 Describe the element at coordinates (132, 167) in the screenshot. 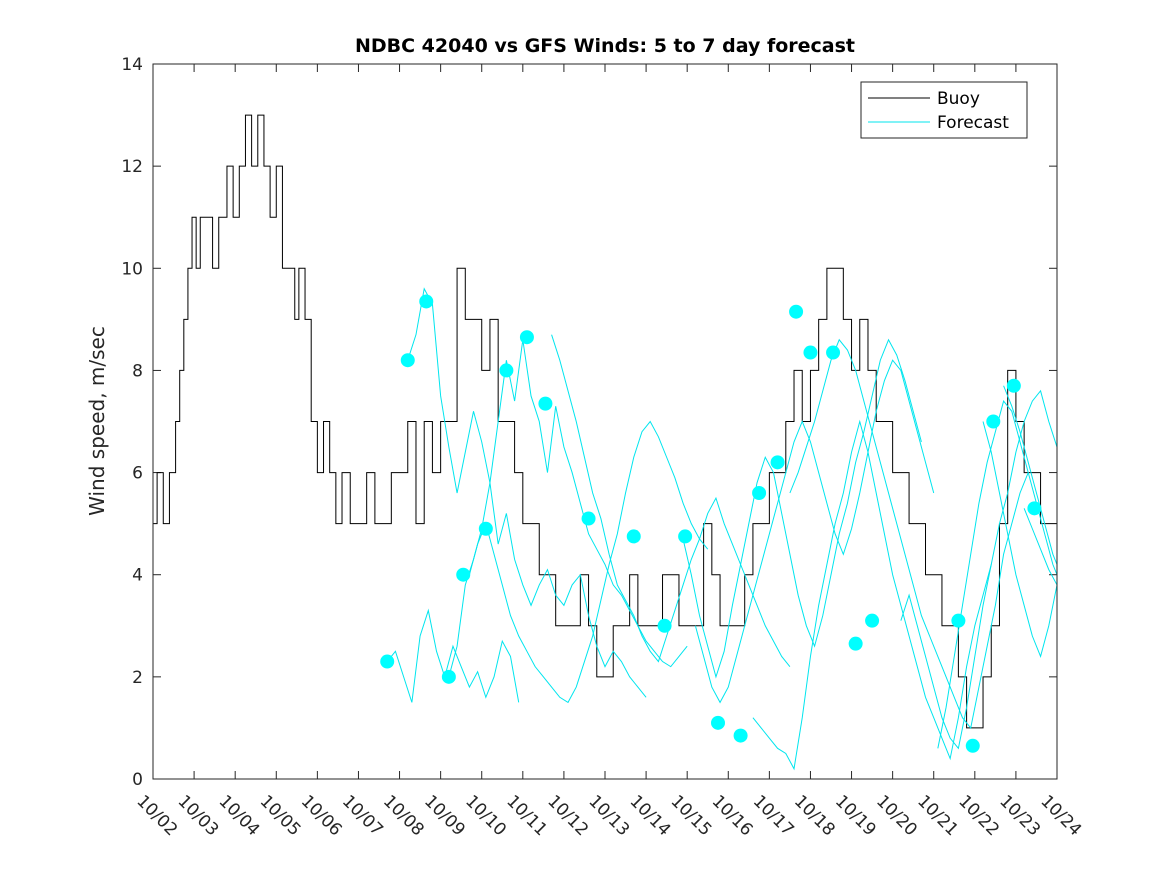

I see `y-tick-label: 12` at that location.